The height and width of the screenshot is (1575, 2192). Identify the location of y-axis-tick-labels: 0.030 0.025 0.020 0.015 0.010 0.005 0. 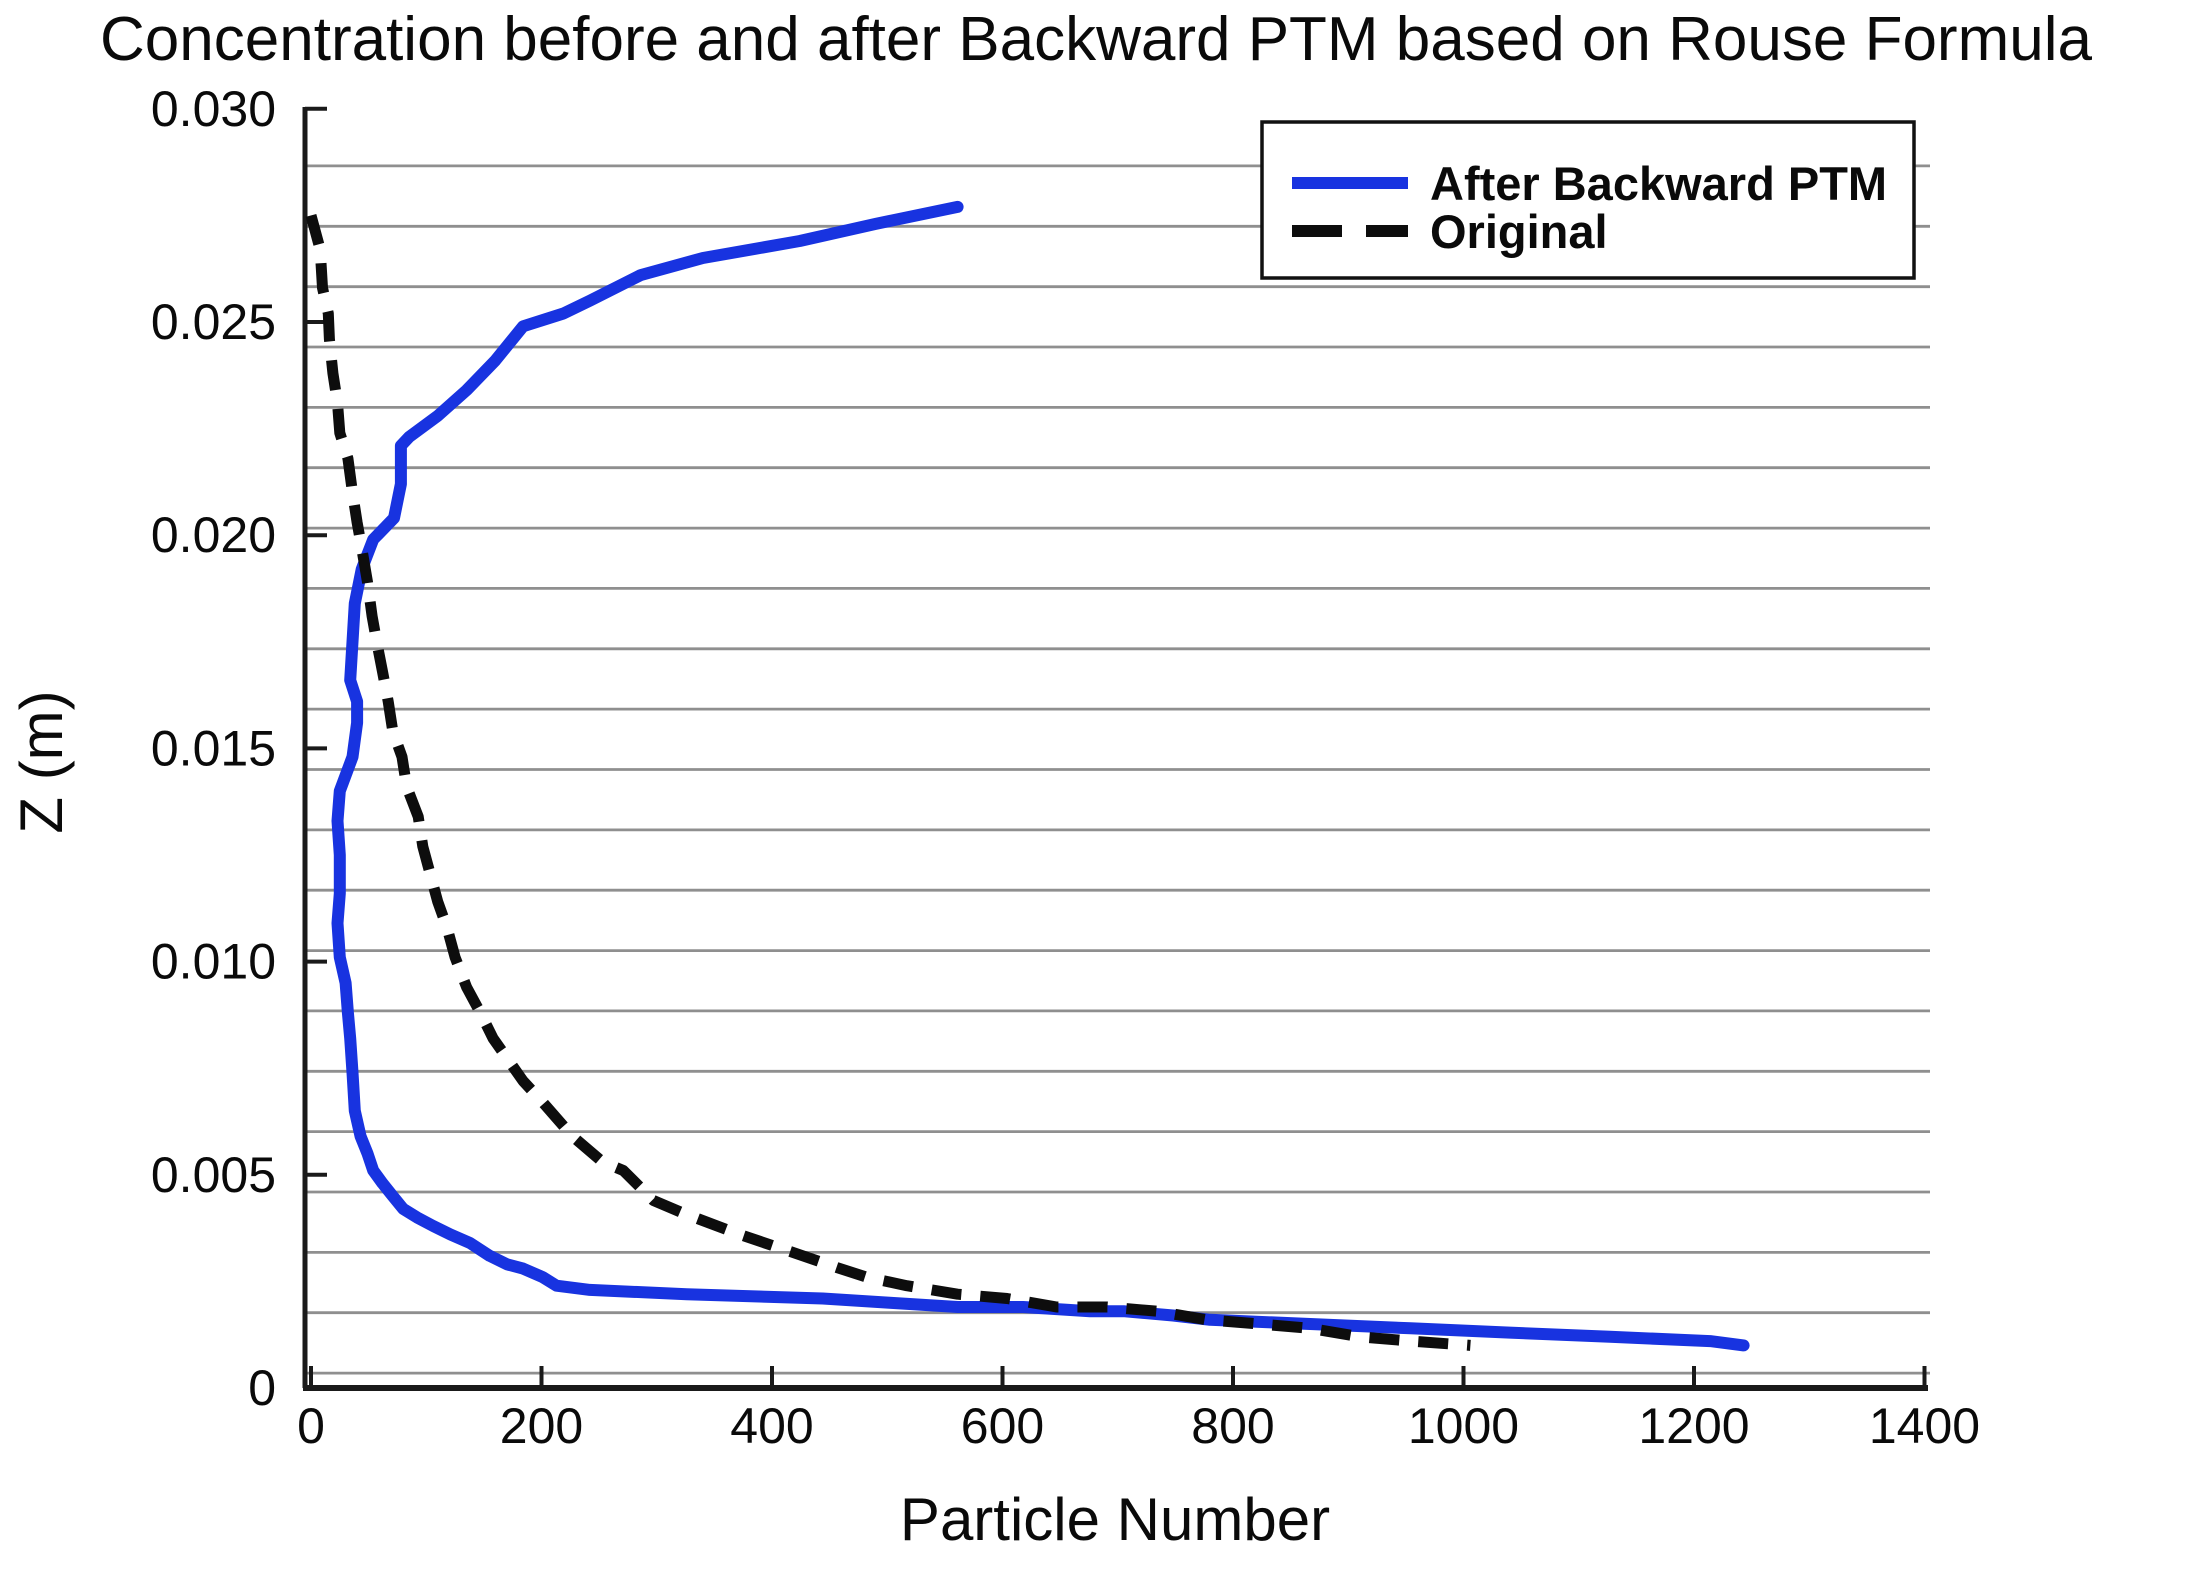
(213, 748).